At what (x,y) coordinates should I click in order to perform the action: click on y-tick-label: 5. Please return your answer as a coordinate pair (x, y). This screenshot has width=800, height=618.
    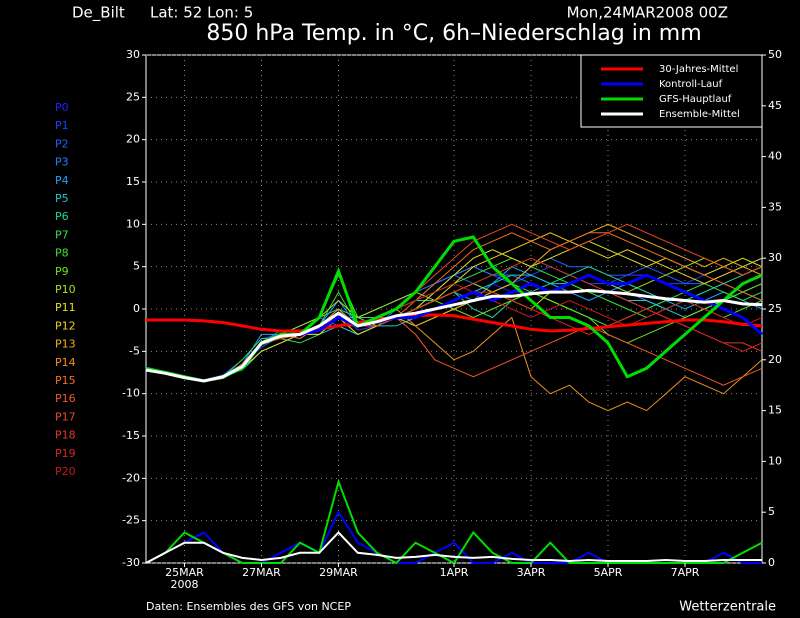
    Looking at the image, I should click on (136, 266).